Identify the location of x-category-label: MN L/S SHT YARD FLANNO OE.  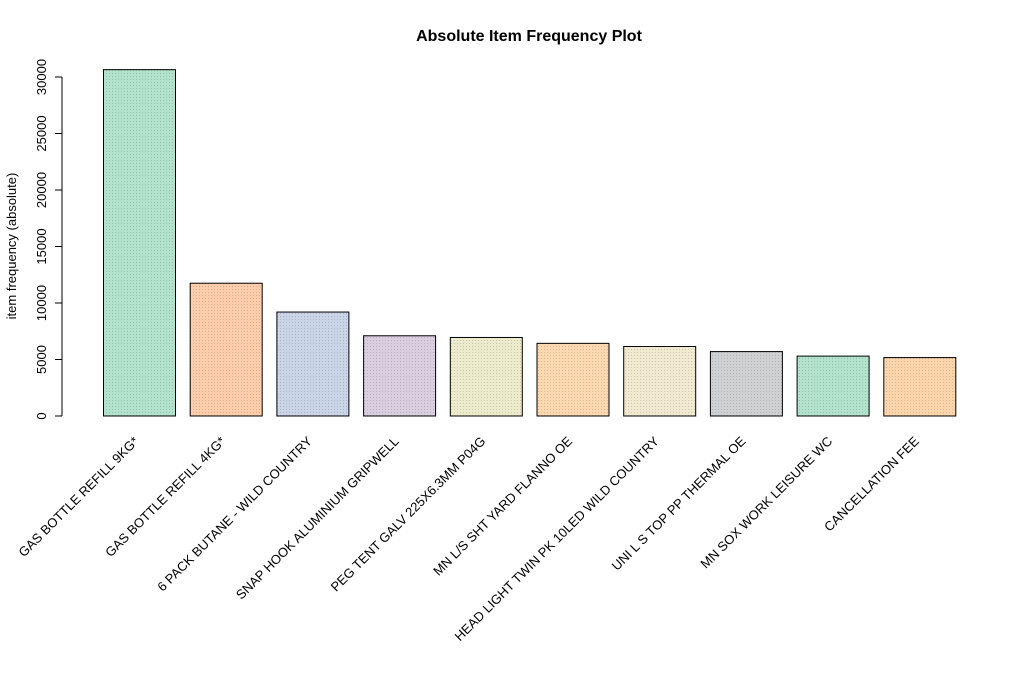
(502, 505).